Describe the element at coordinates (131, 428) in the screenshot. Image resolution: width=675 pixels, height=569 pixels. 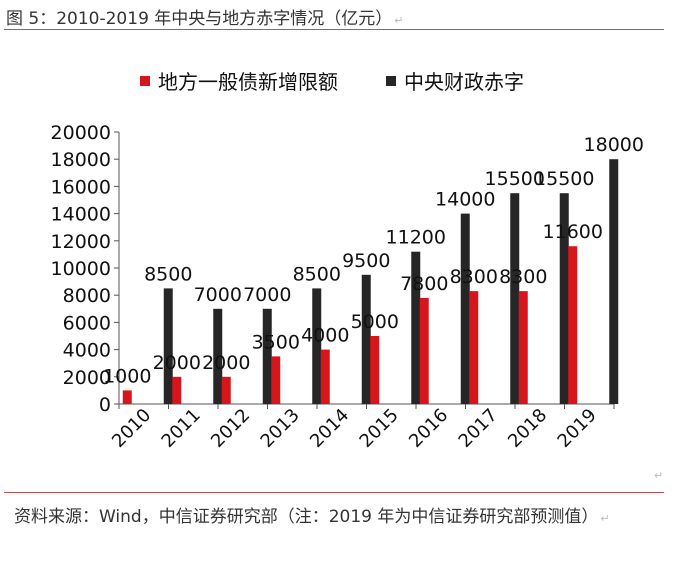
I see `x-tick-label: 2010` at that location.